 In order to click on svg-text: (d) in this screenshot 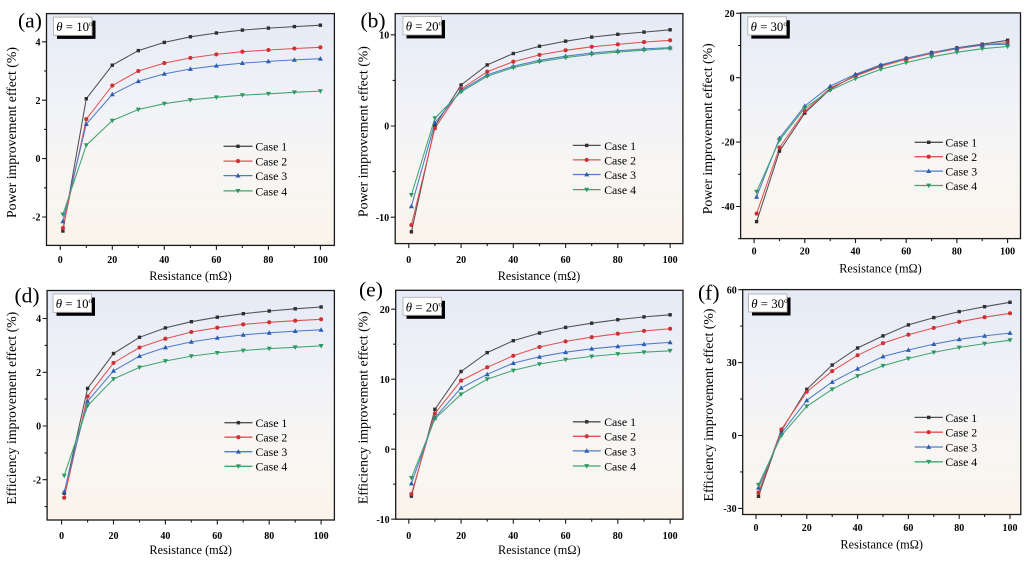, I will do `click(27, 296)`.